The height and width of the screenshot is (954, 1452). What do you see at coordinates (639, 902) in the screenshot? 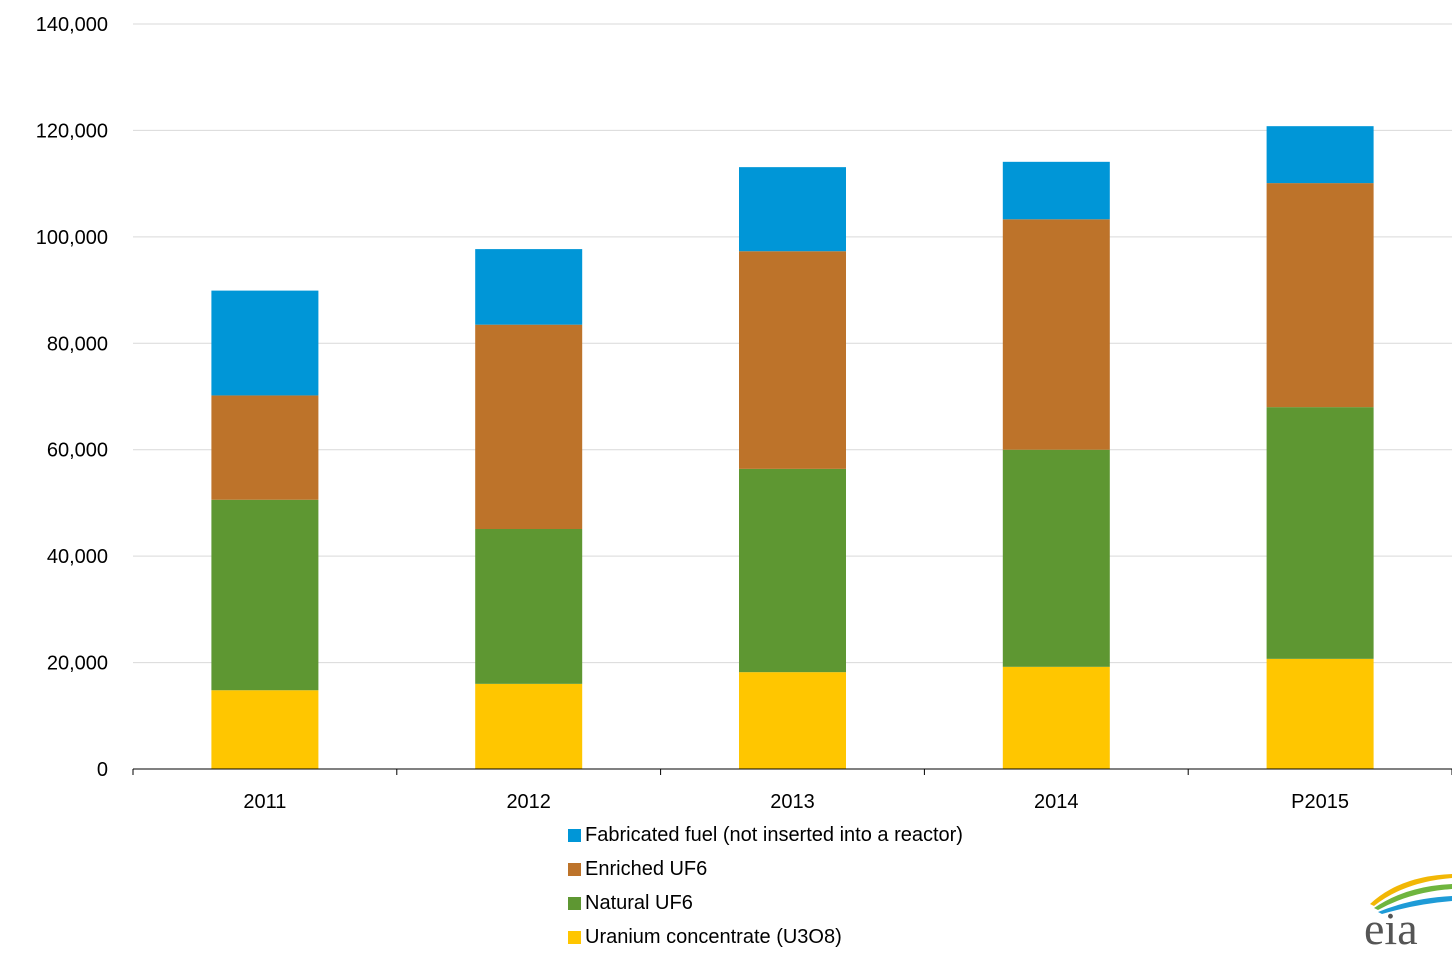
I see `legend-label: Natural UF6` at bounding box center [639, 902].